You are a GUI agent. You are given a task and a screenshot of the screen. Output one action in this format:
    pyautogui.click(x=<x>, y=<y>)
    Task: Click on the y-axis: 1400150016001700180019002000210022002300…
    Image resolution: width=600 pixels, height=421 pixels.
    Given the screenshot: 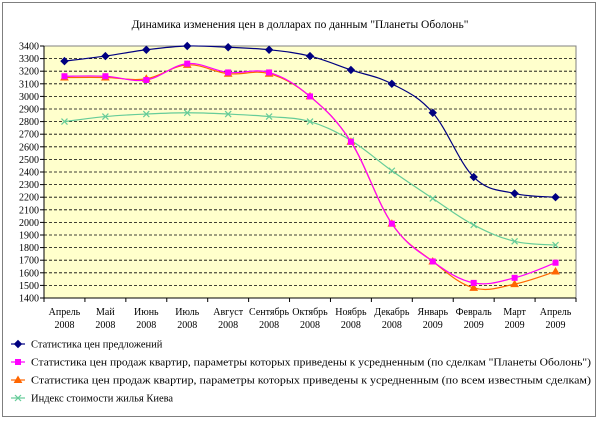 What is the action you would take?
    pyautogui.click(x=32, y=173)
    